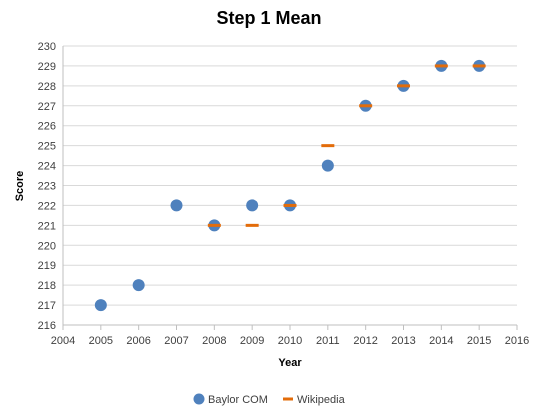 The height and width of the screenshot is (413, 539). I want to click on x-tick-label: 2010, so click(290, 341).